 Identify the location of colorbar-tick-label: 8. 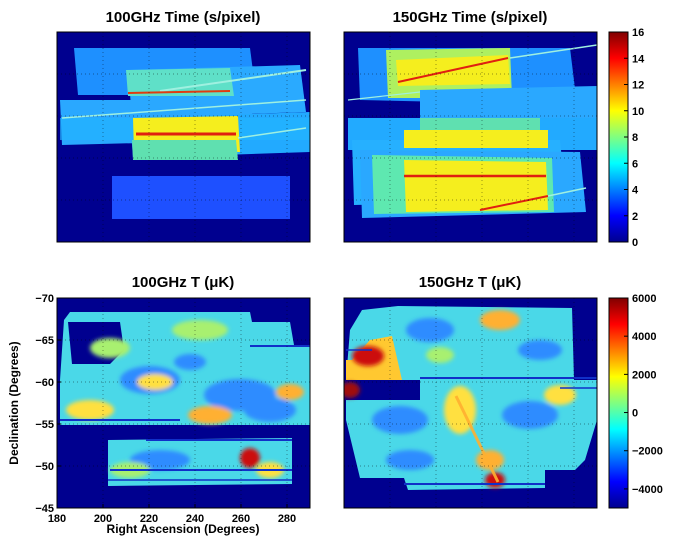
(635, 138).